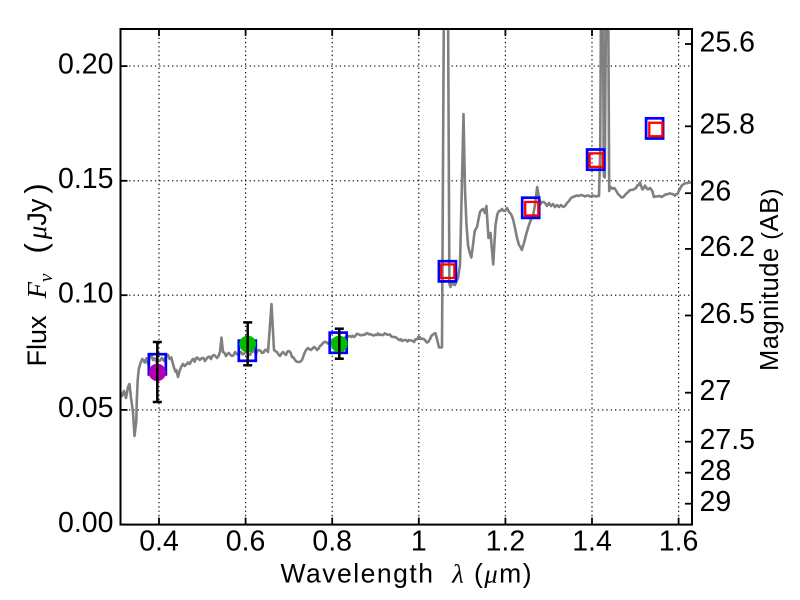 The image size is (800, 600). What do you see at coordinates (716, 192) in the screenshot?
I see `svg-text: 26` at bounding box center [716, 192].